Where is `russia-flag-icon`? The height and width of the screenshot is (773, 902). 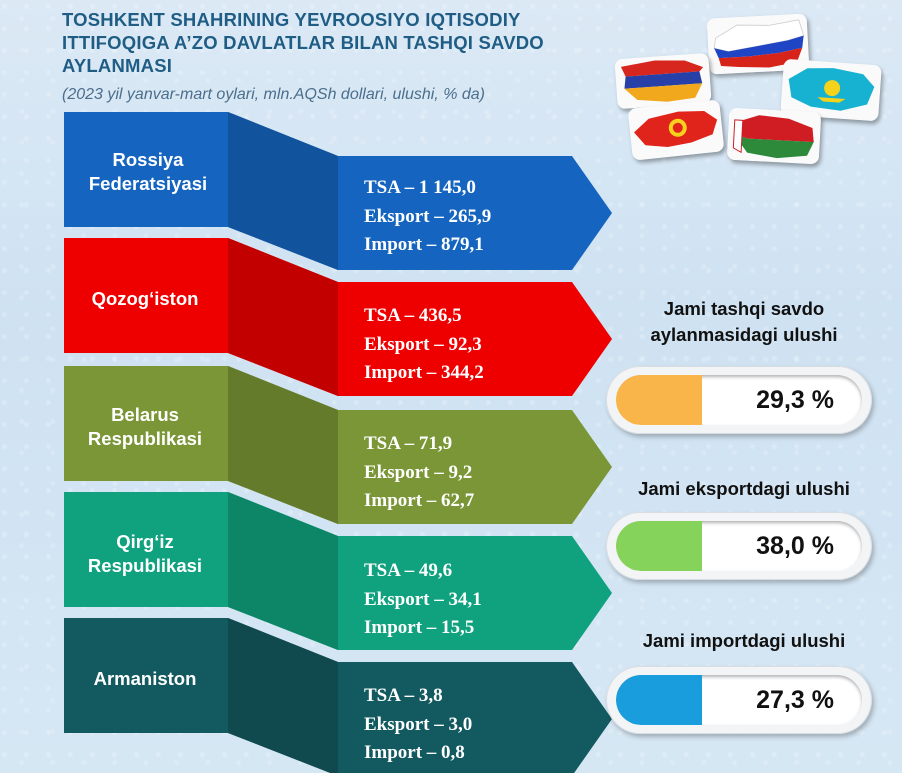 russia-flag-icon is located at coordinates (758, 44).